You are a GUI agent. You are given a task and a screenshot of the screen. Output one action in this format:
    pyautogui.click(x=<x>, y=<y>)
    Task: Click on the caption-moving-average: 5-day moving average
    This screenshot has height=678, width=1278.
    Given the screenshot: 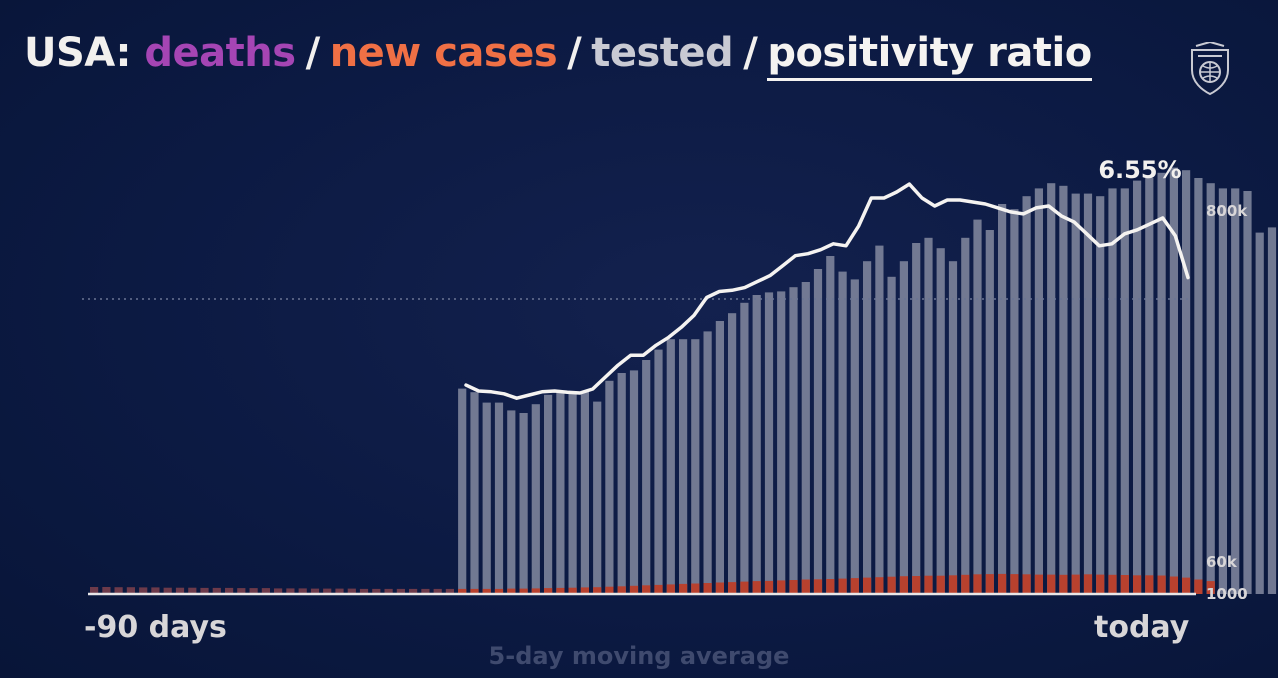 What is the action you would take?
    pyautogui.click(x=639, y=656)
    